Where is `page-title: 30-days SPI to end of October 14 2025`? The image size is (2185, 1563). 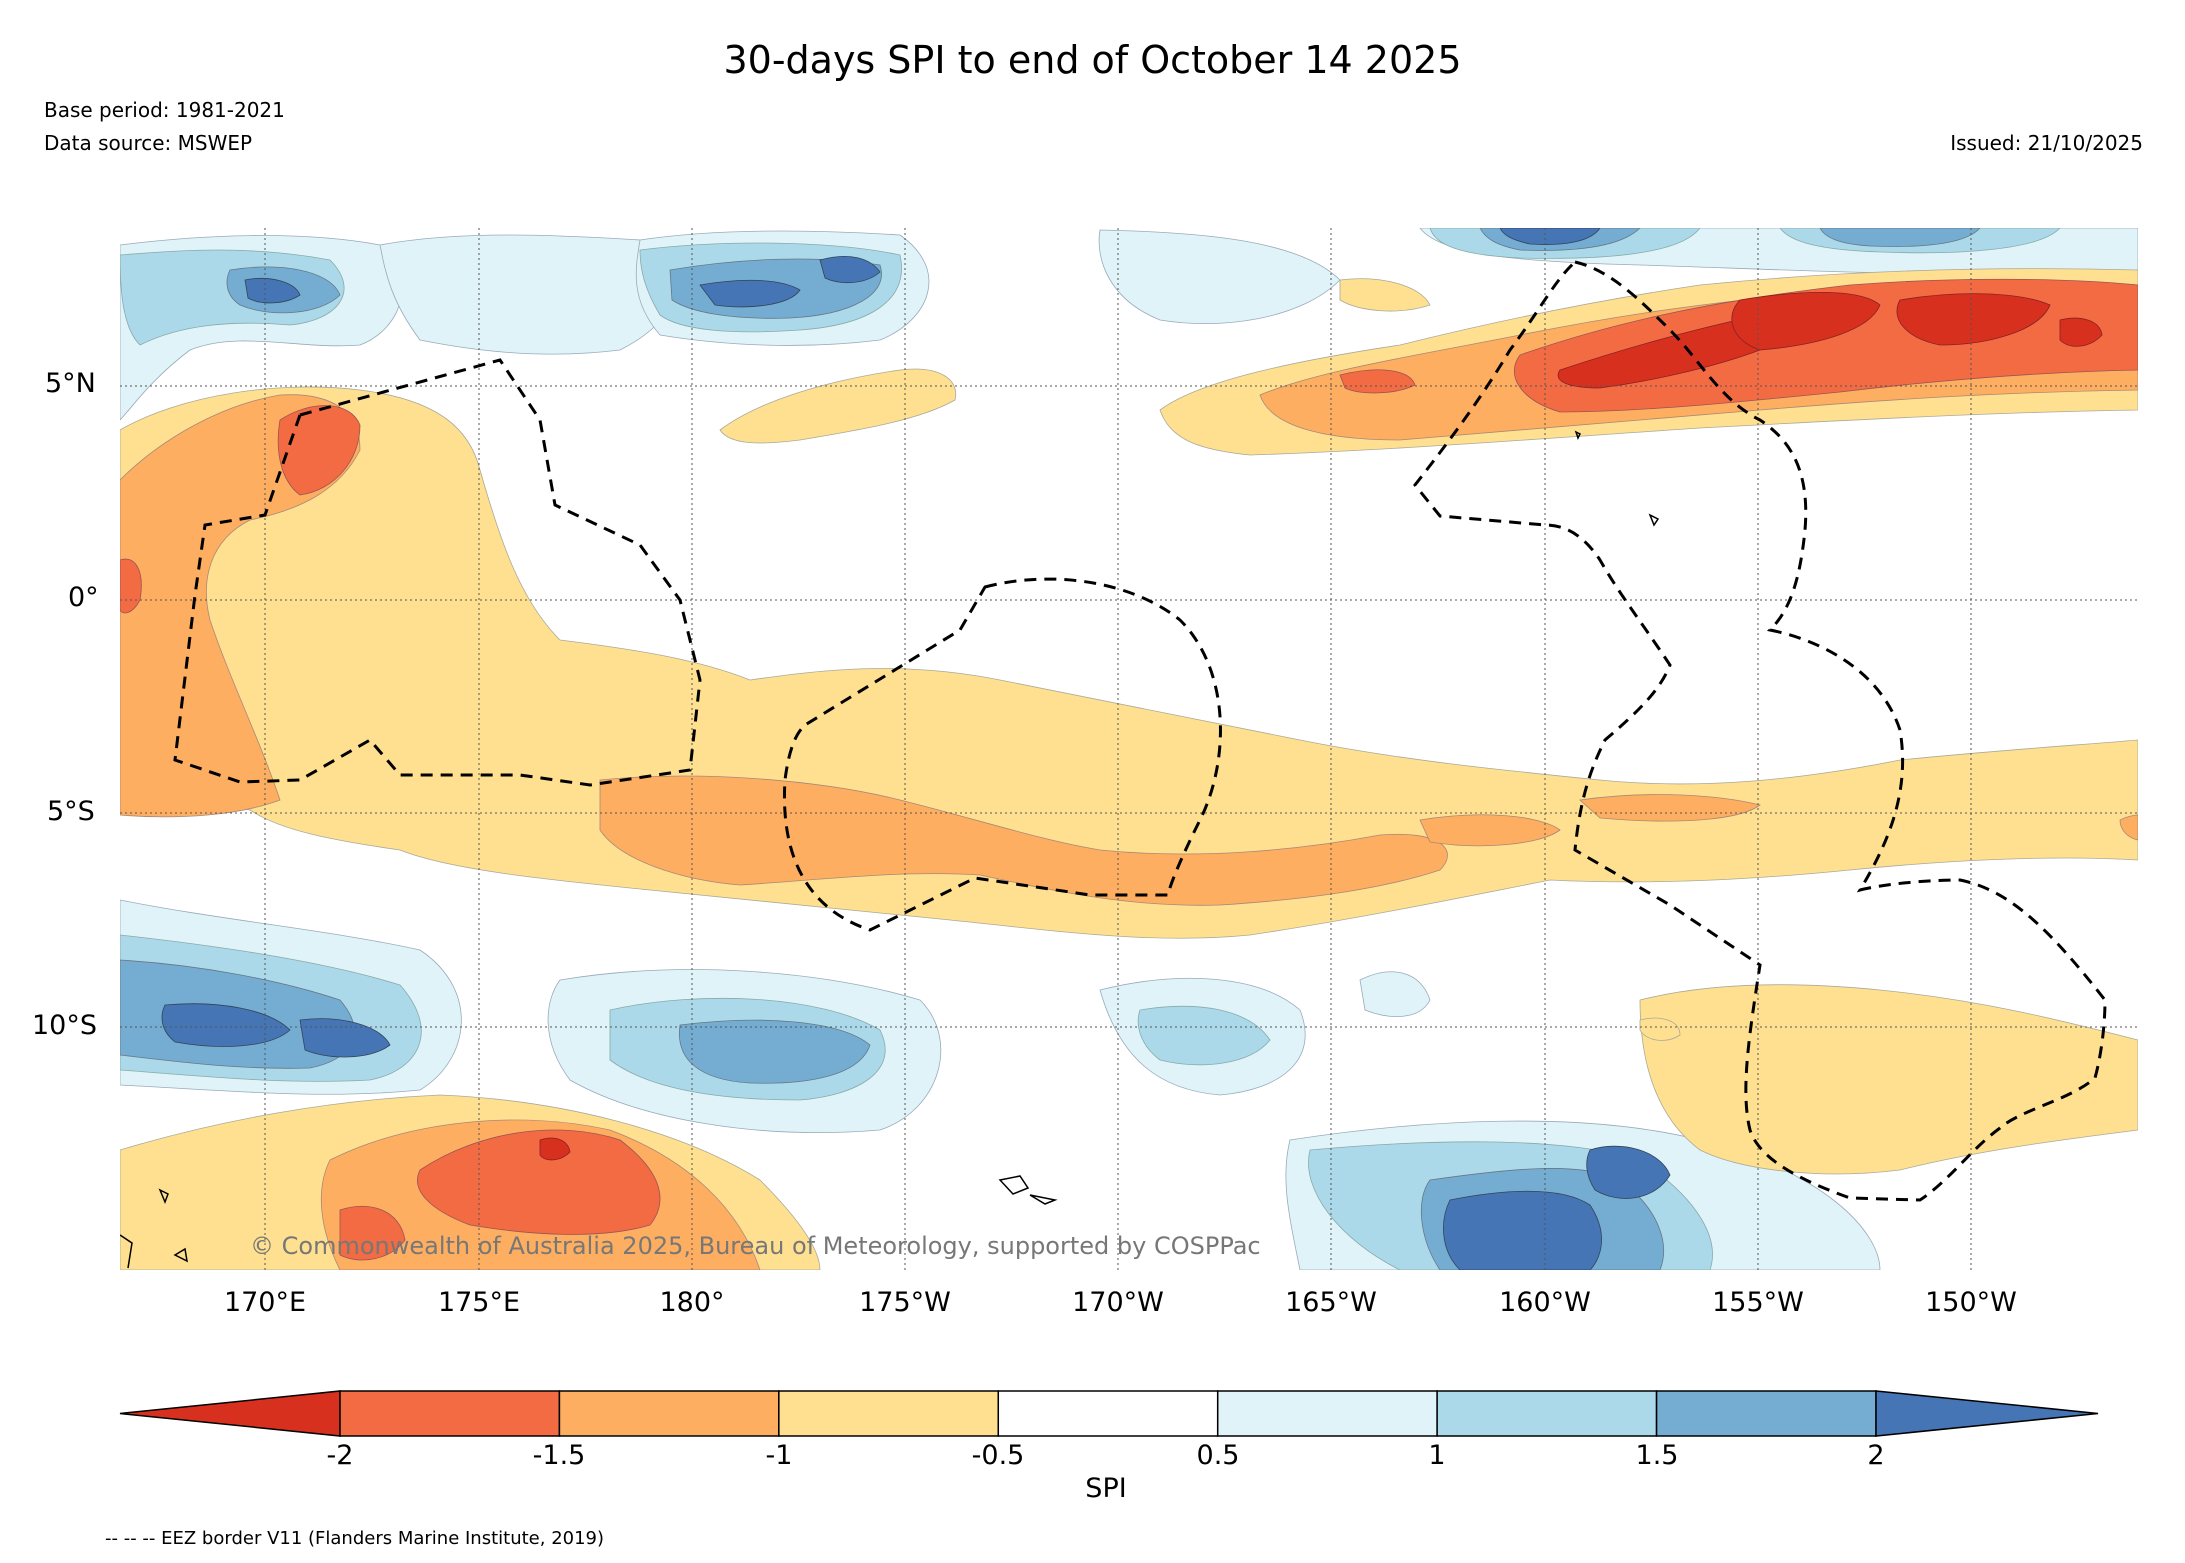
page-title: 30-days SPI to end of October 14 2025 is located at coordinates (1092, 60).